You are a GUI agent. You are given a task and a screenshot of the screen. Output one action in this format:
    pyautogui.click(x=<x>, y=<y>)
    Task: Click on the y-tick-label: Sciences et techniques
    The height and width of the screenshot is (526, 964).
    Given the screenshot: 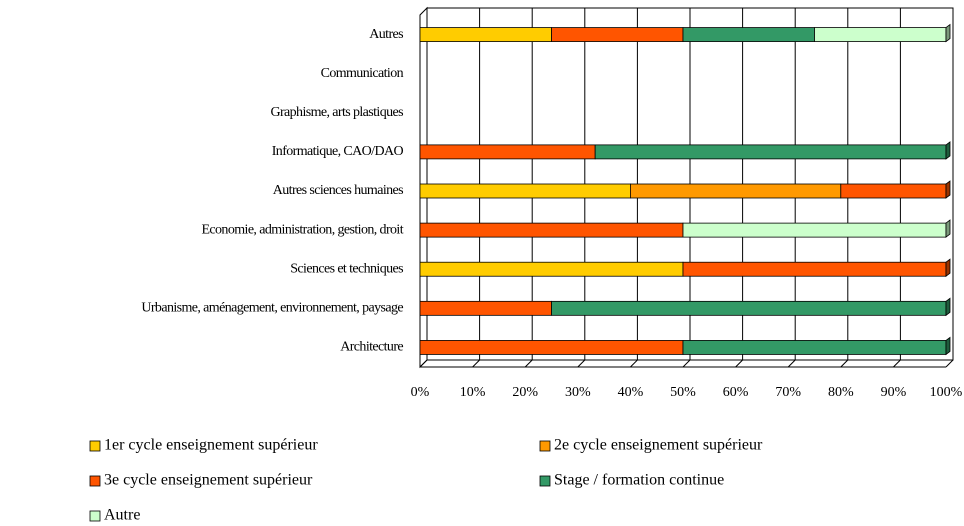 What is the action you would take?
    pyautogui.click(x=346, y=268)
    